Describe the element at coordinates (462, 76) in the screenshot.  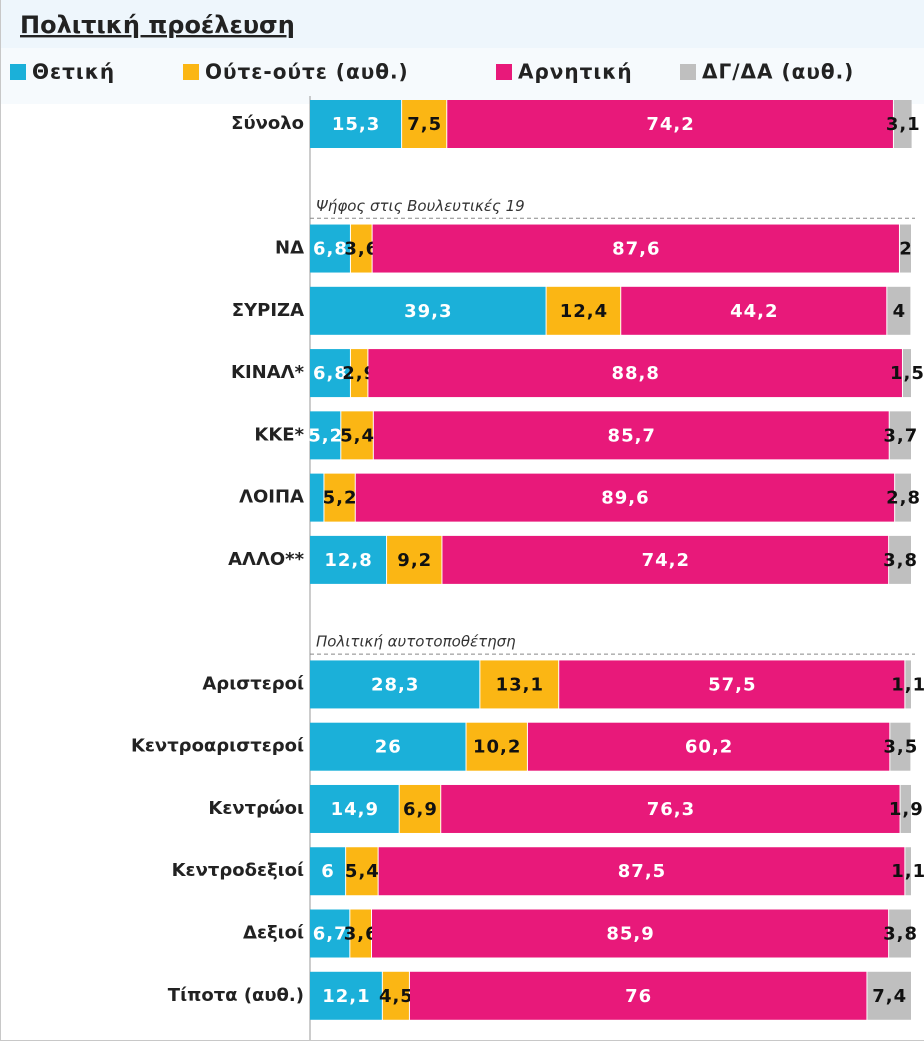
I see `legend-band` at that location.